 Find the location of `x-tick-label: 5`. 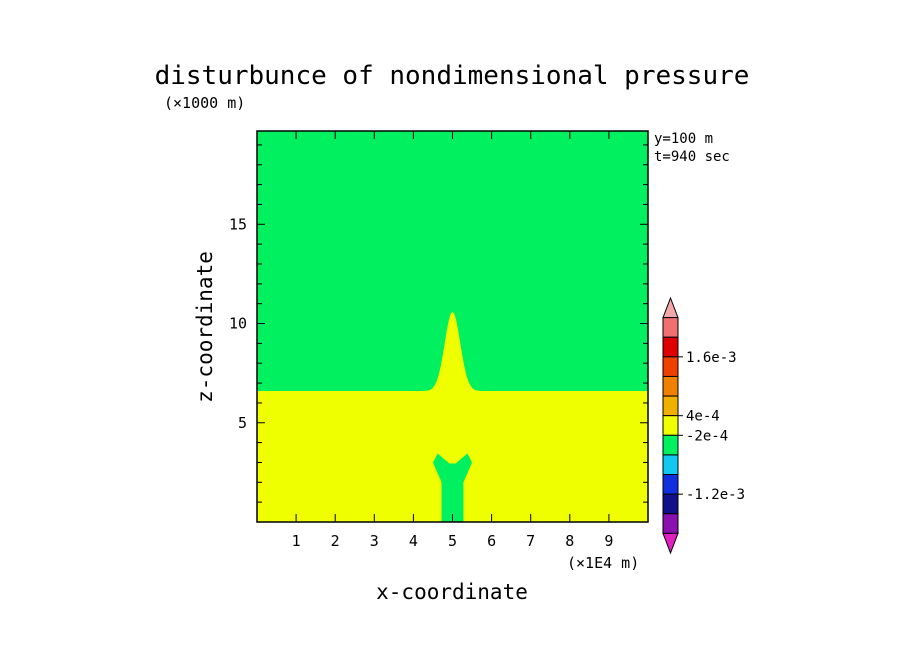

x-tick-label: 5 is located at coordinates (452, 541).